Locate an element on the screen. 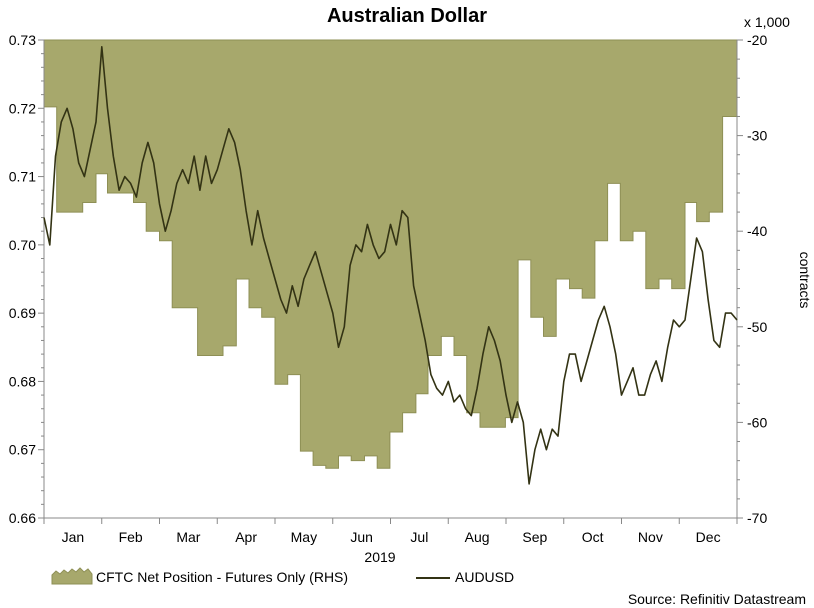  right-axis-title: contracts is located at coordinates (805, 280).